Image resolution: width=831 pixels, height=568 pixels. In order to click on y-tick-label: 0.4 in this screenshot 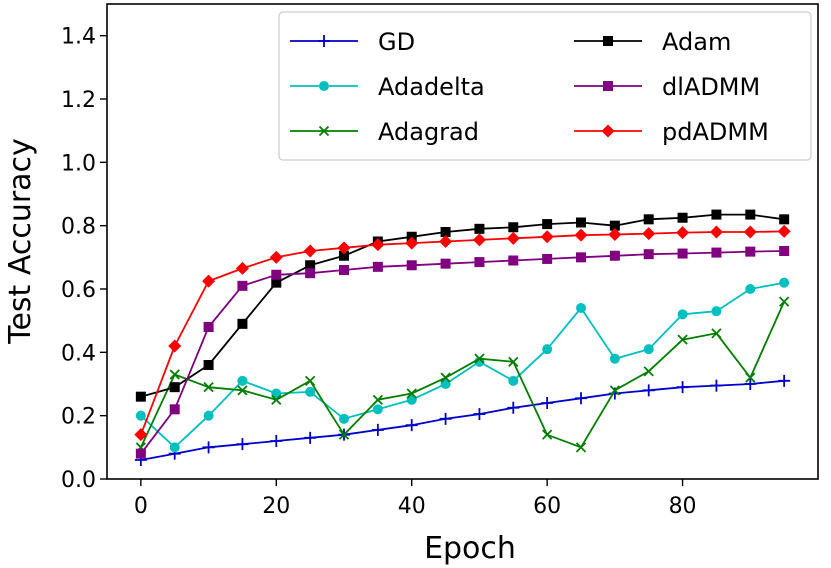, I will do `click(78, 353)`.